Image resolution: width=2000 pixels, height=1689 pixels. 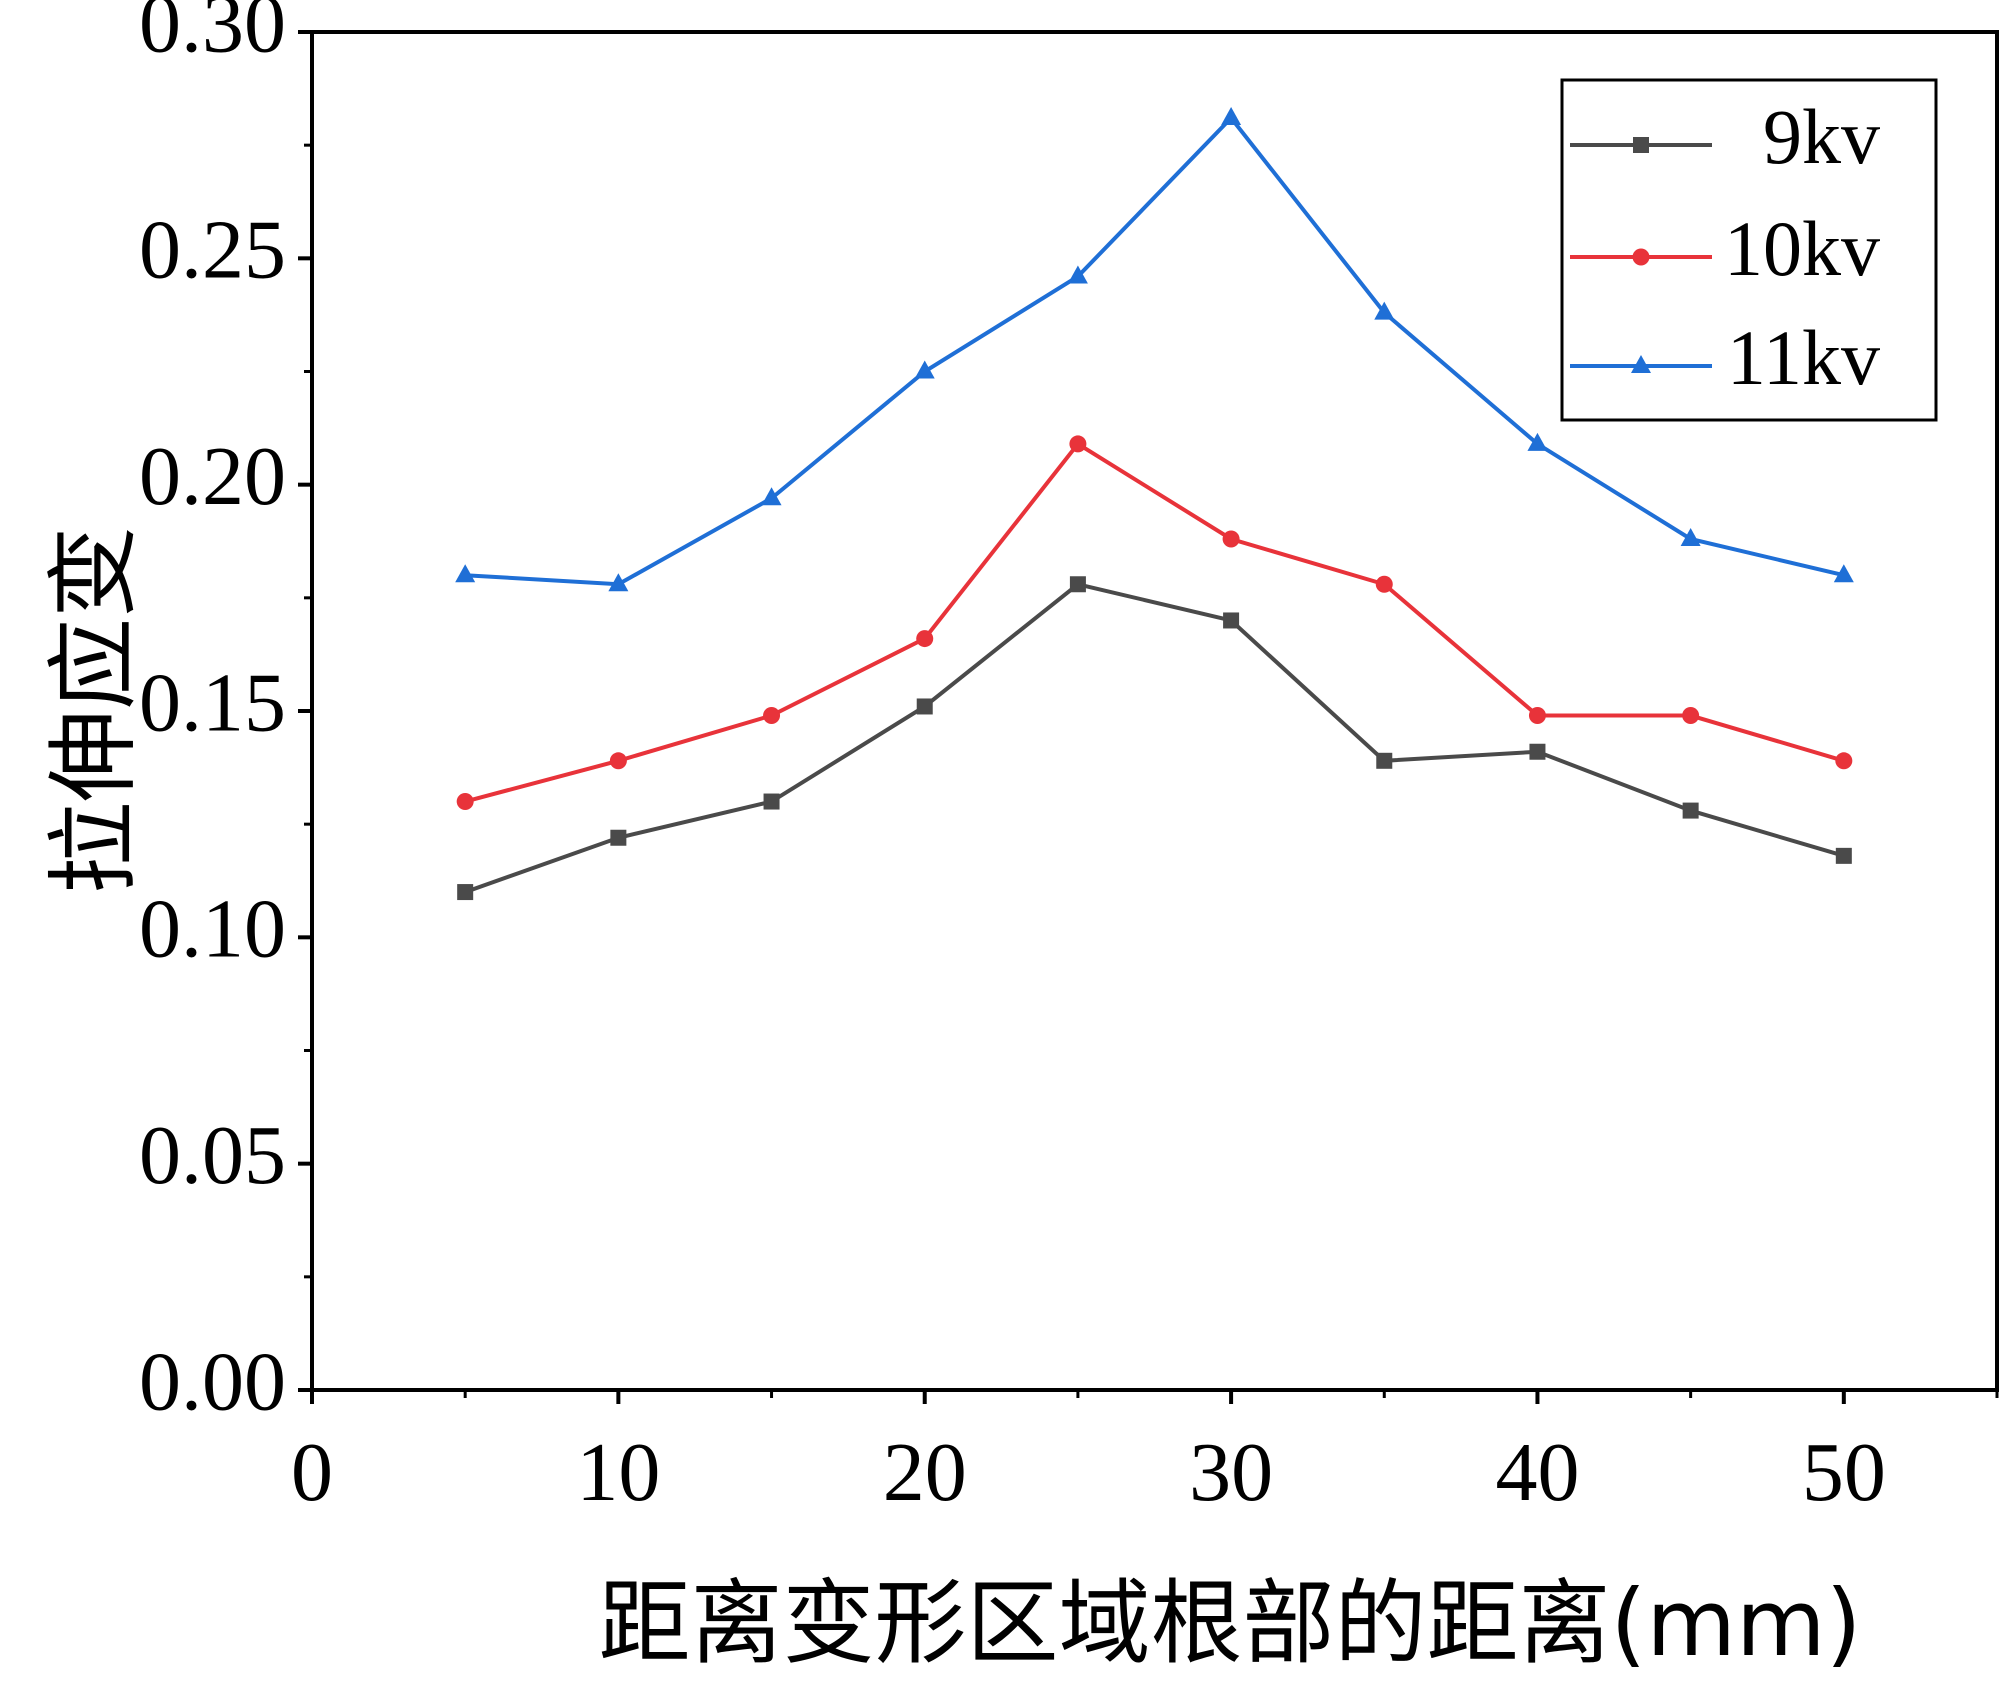 What do you see at coordinates (212, 250) in the screenshot?
I see `y-tick-label: 0.25` at bounding box center [212, 250].